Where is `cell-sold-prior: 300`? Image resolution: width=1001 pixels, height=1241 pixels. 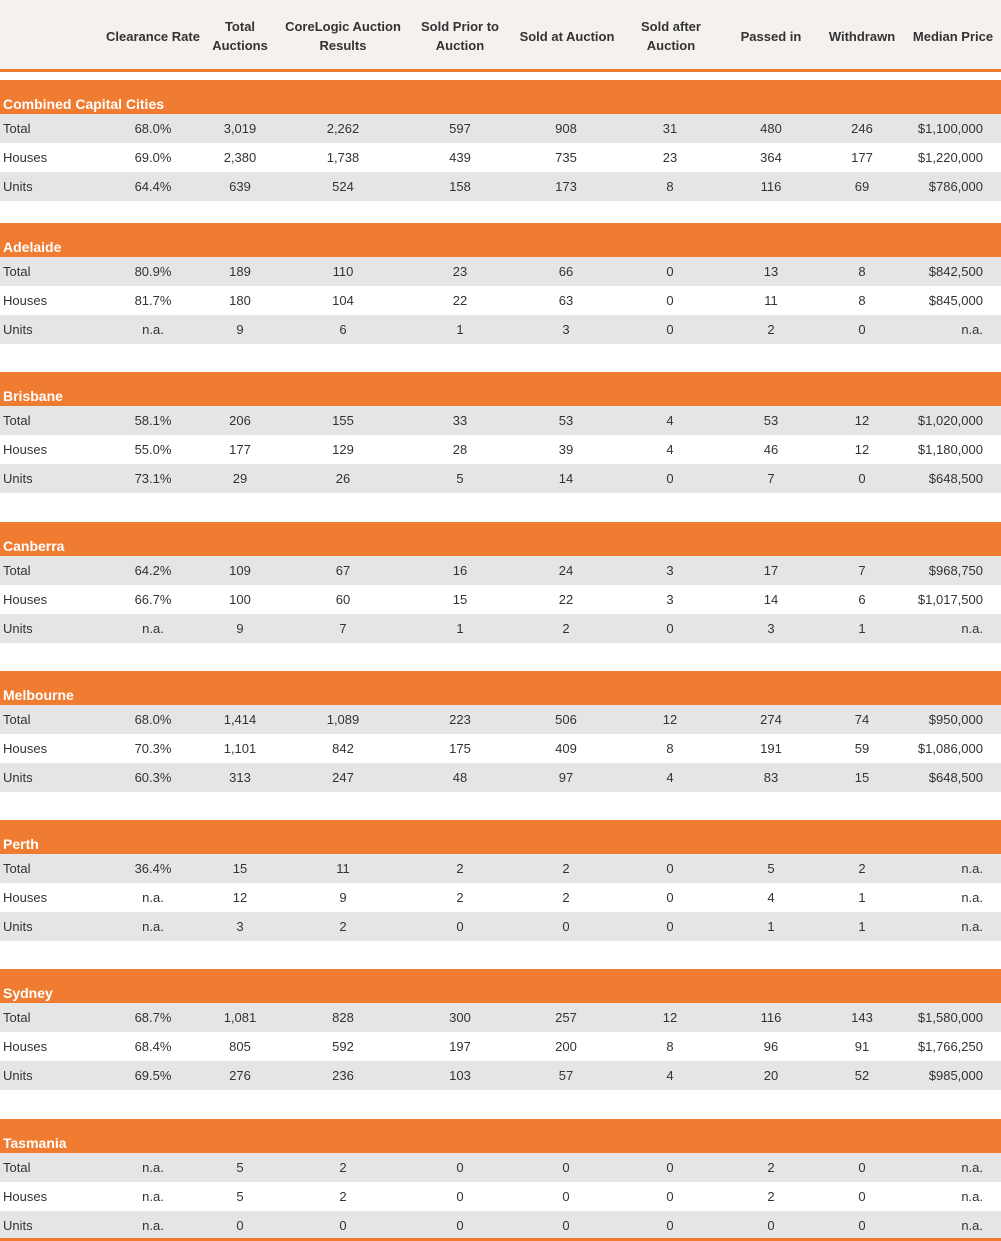 cell-sold-prior: 300 is located at coordinates (460, 1017).